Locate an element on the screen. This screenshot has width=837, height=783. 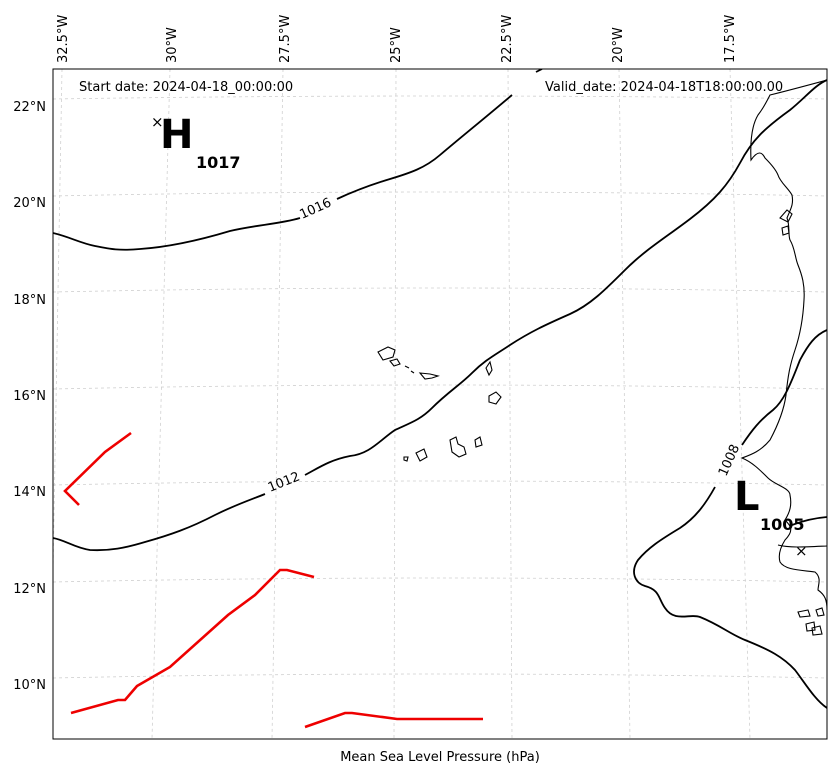
isobar-1008-east is located at coordinates (809, 521).